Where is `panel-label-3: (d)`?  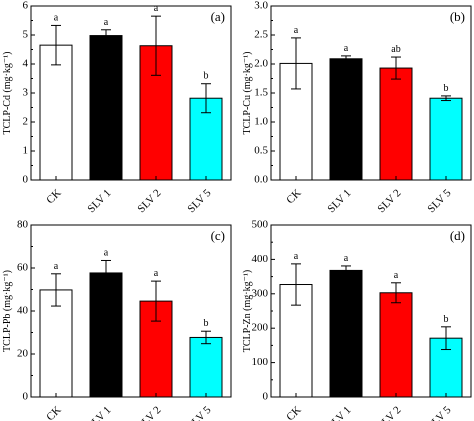
panel-label-3: (d) is located at coordinates (457, 235).